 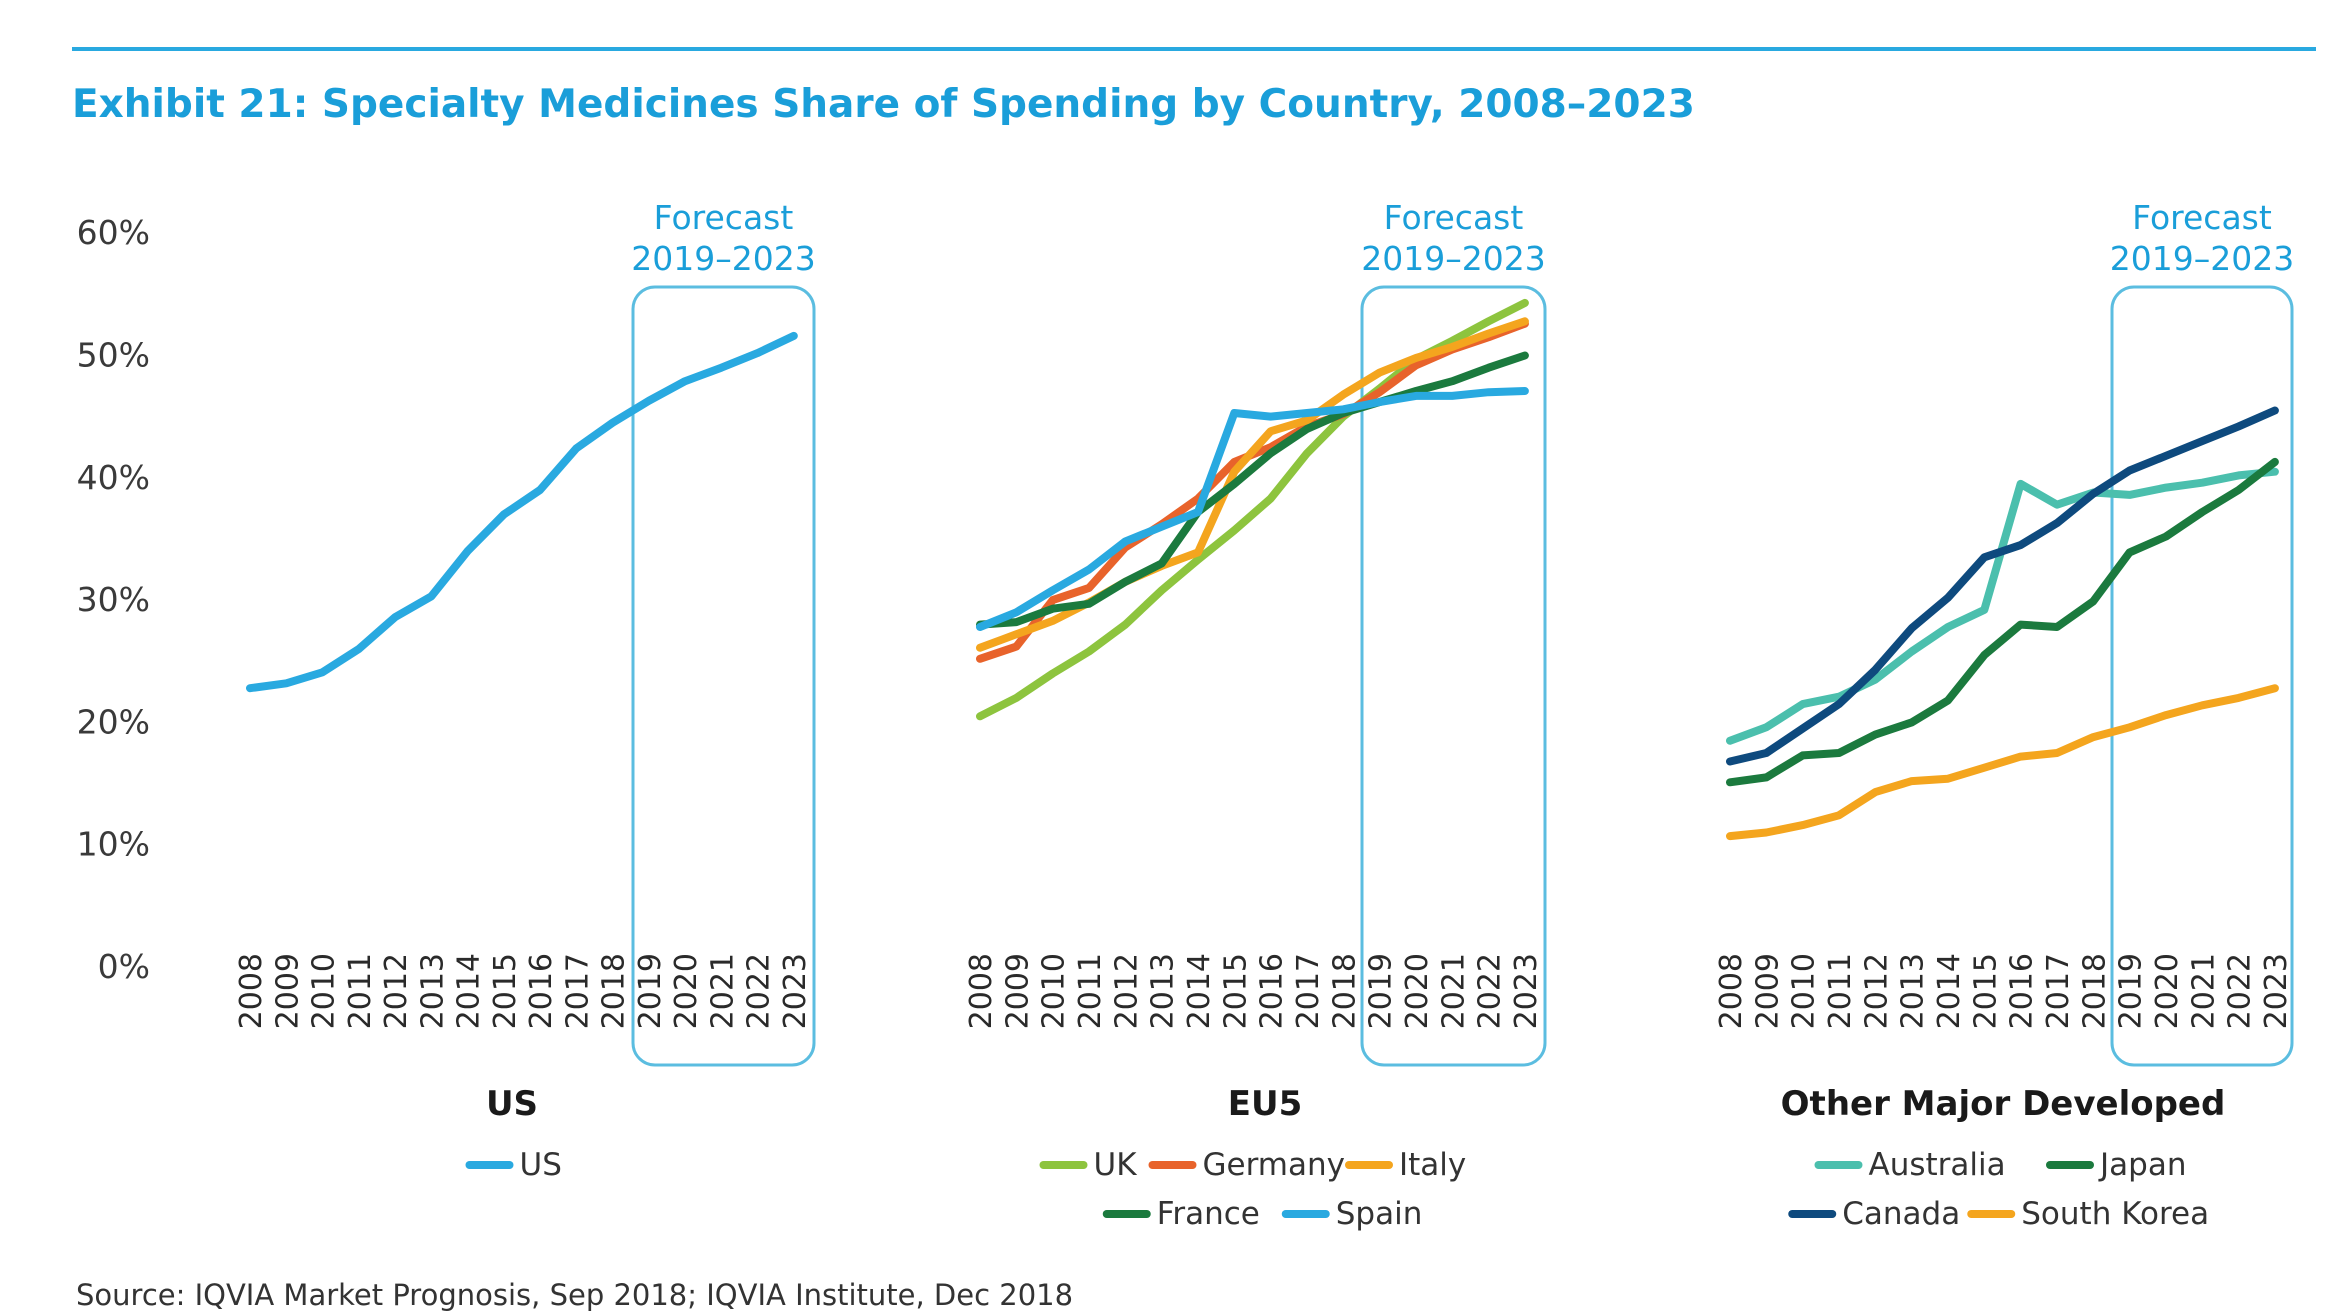 I want to click on y-tick-label: 50%, so click(x=113, y=355).